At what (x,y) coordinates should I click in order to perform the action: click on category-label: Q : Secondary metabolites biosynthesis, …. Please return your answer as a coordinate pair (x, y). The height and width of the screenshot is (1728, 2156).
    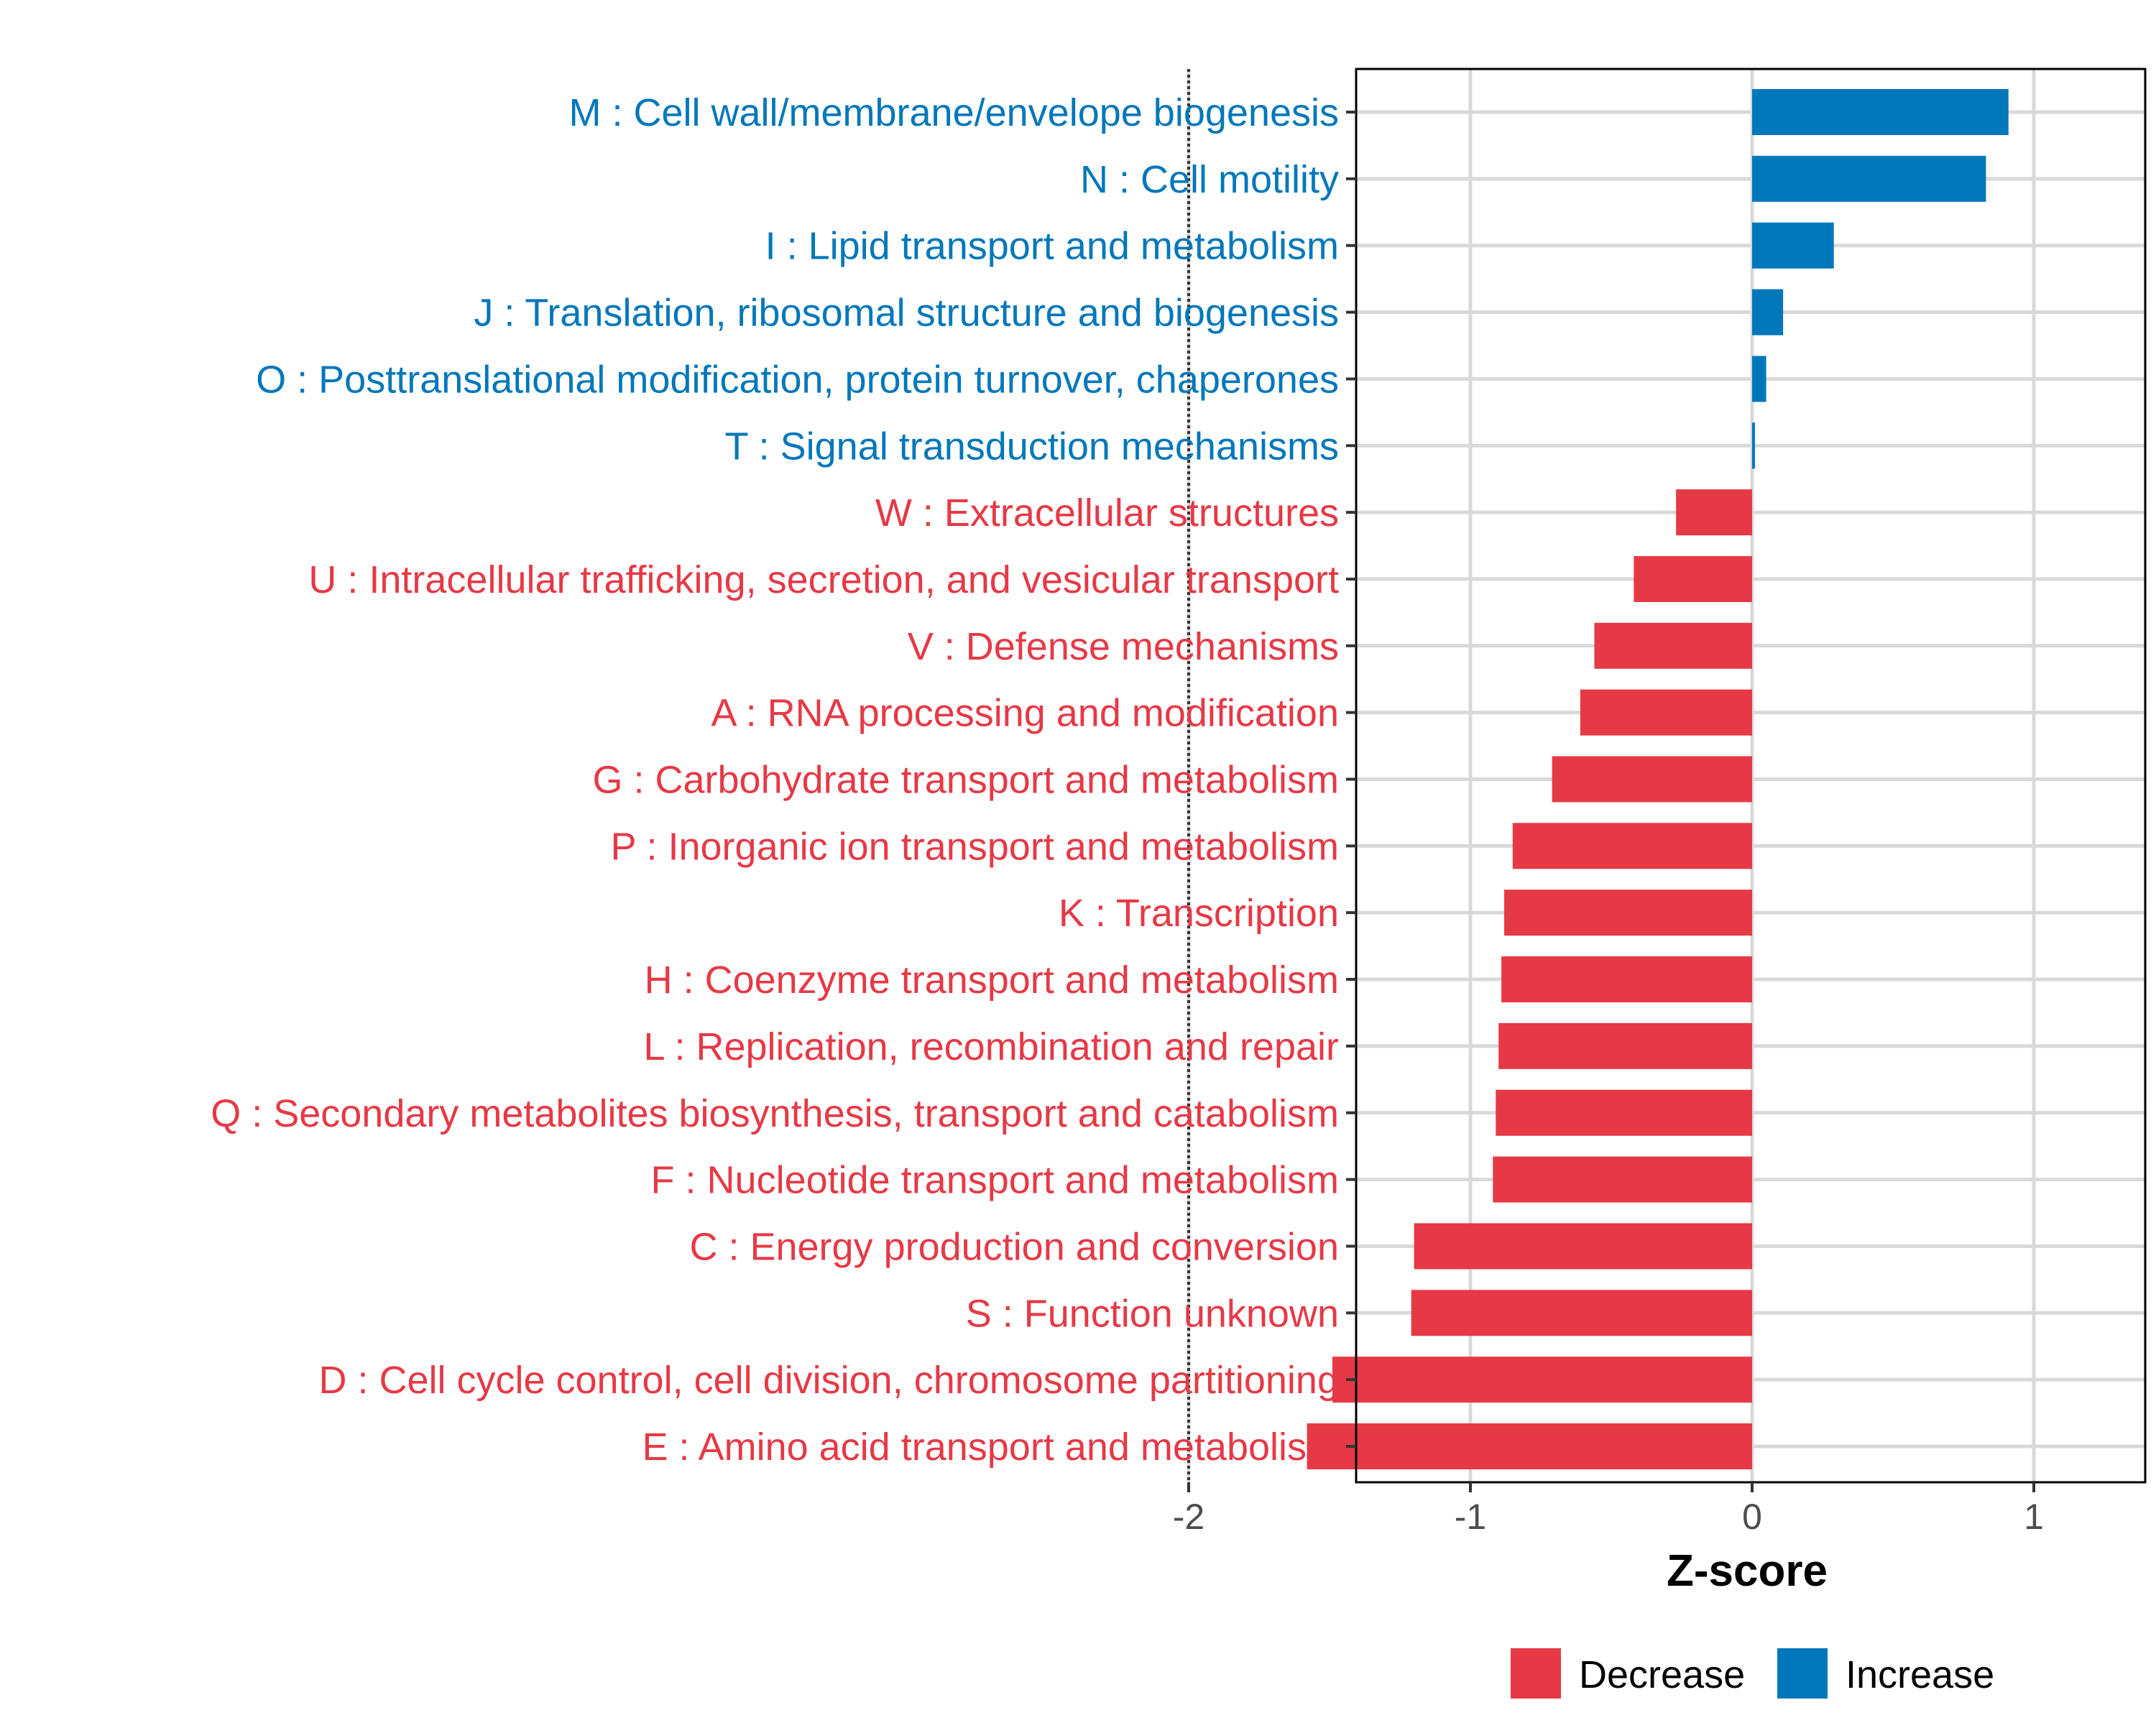
    Looking at the image, I should click on (775, 1114).